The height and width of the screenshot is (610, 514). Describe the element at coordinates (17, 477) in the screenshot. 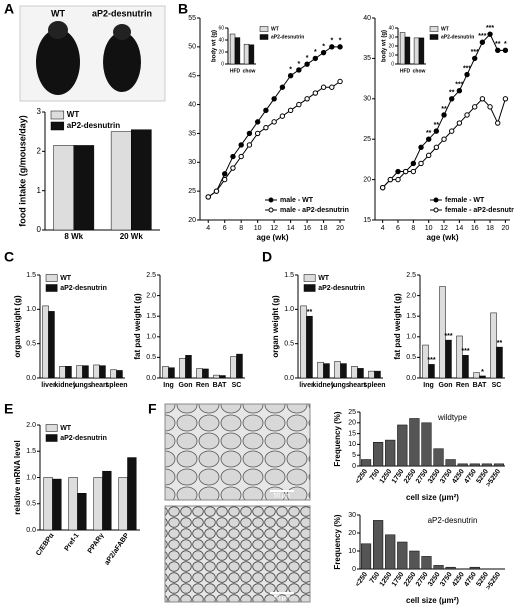

I see `y-axis-label: relative mRNA level` at that location.